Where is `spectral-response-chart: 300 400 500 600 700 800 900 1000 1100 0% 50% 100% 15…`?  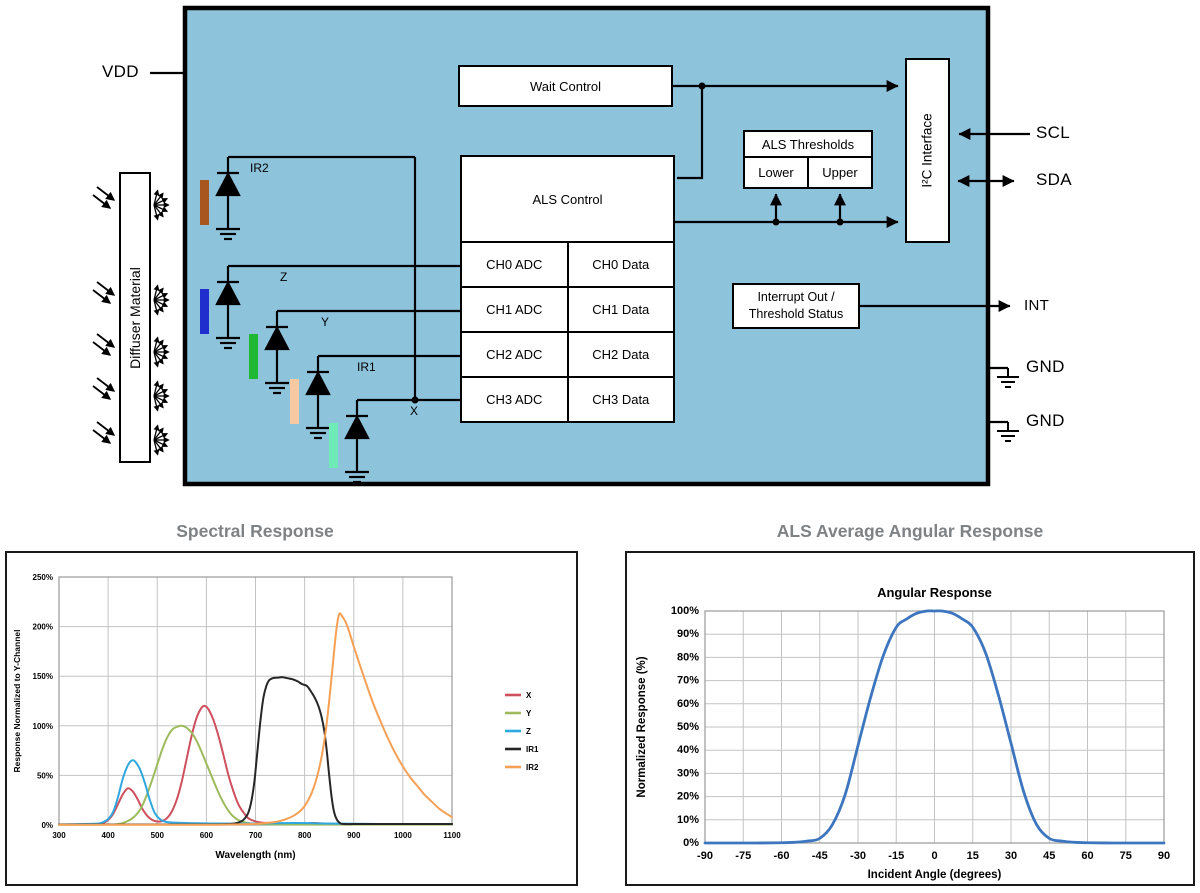 spectral-response-chart: 300 400 500 600 700 800 900 1000 1100 0% 50% 100% 15… is located at coordinates (275, 717).